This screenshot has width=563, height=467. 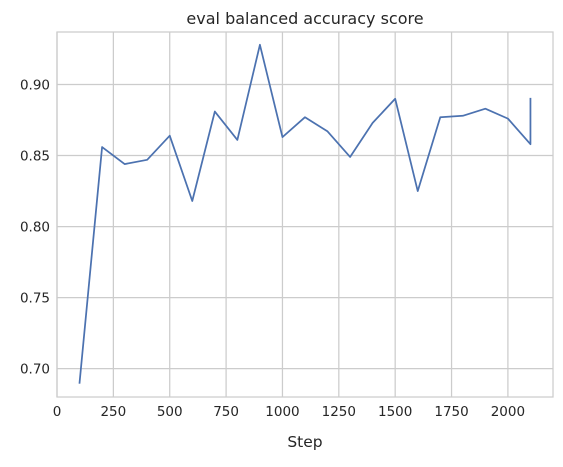 What do you see at coordinates (395, 412) in the screenshot?
I see `x-tick-label: 1500` at bounding box center [395, 412].